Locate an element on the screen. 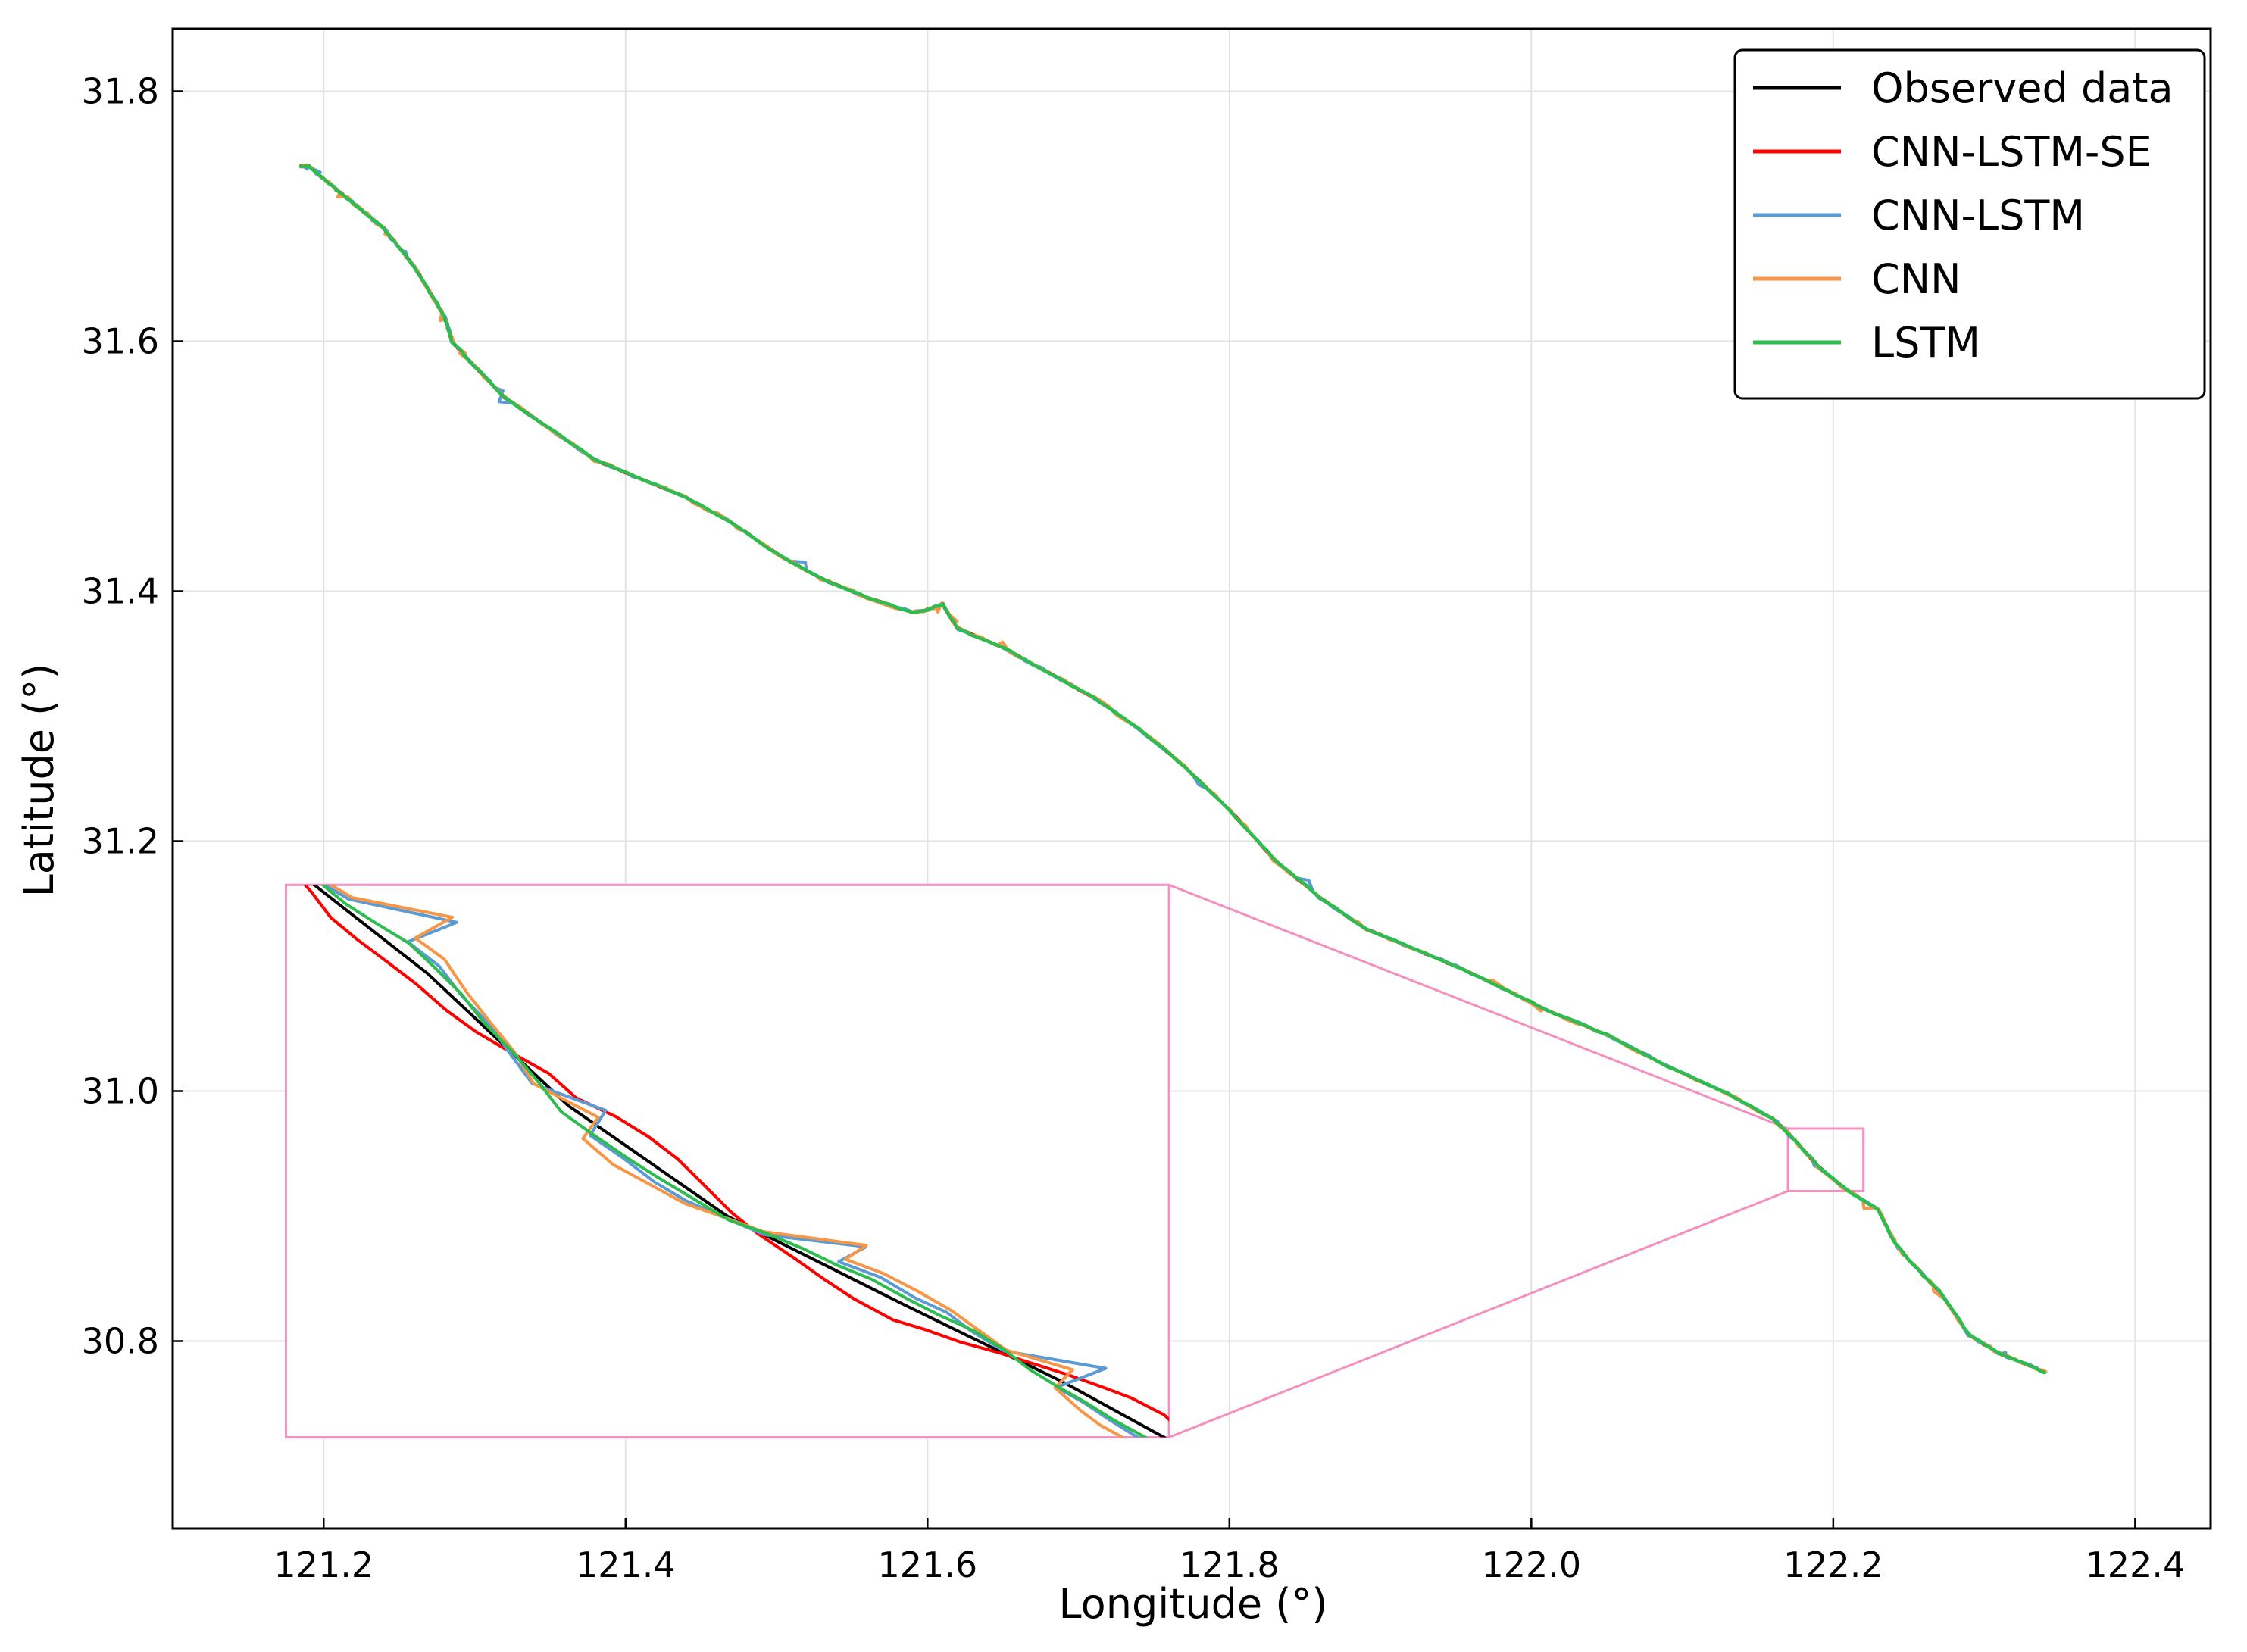 The width and height of the screenshot is (2247, 1652). inset-line-lstm is located at coordinates (734, 1161).